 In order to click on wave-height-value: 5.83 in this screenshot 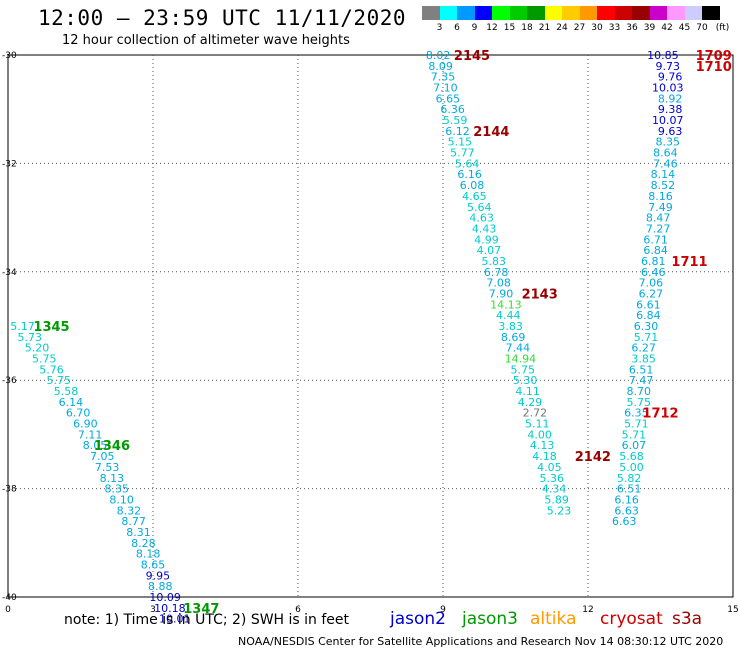, I will do `click(494, 261)`.